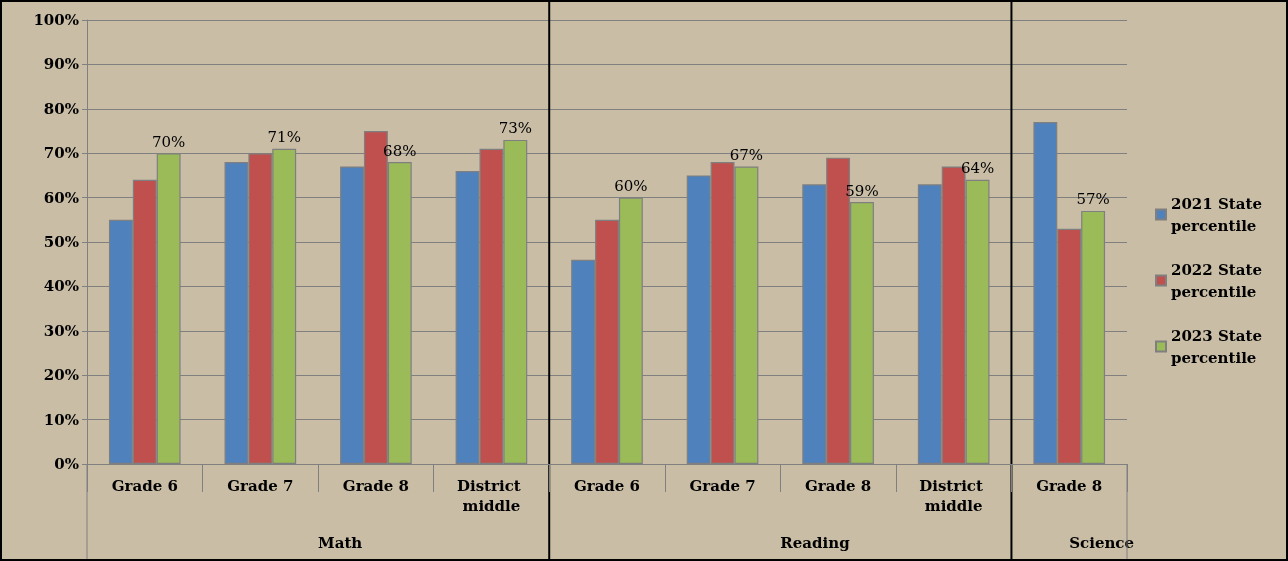  Describe the element at coordinates (61, 197) in the screenshot. I see `y-tick-label: 60%` at that location.